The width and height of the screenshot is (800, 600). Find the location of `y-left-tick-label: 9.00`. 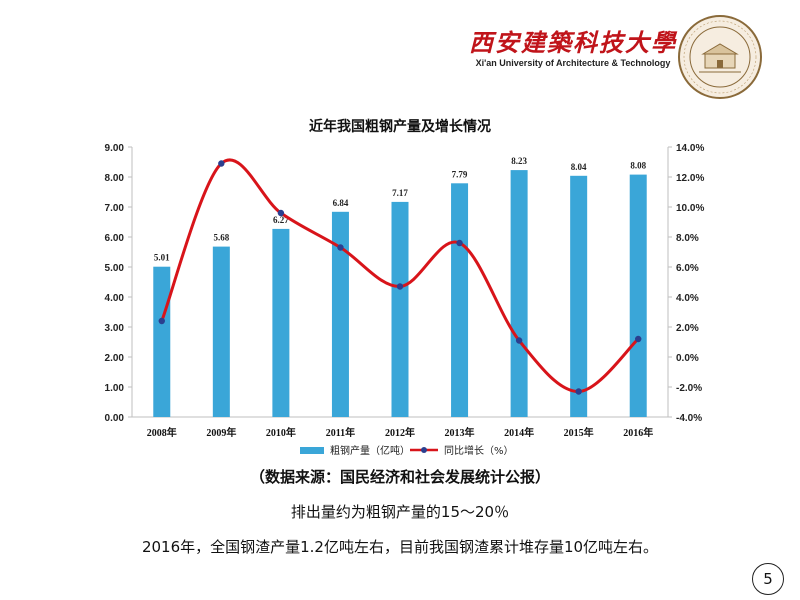

y-left-tick-label: 9.00 is located at coordinates (115, 148).